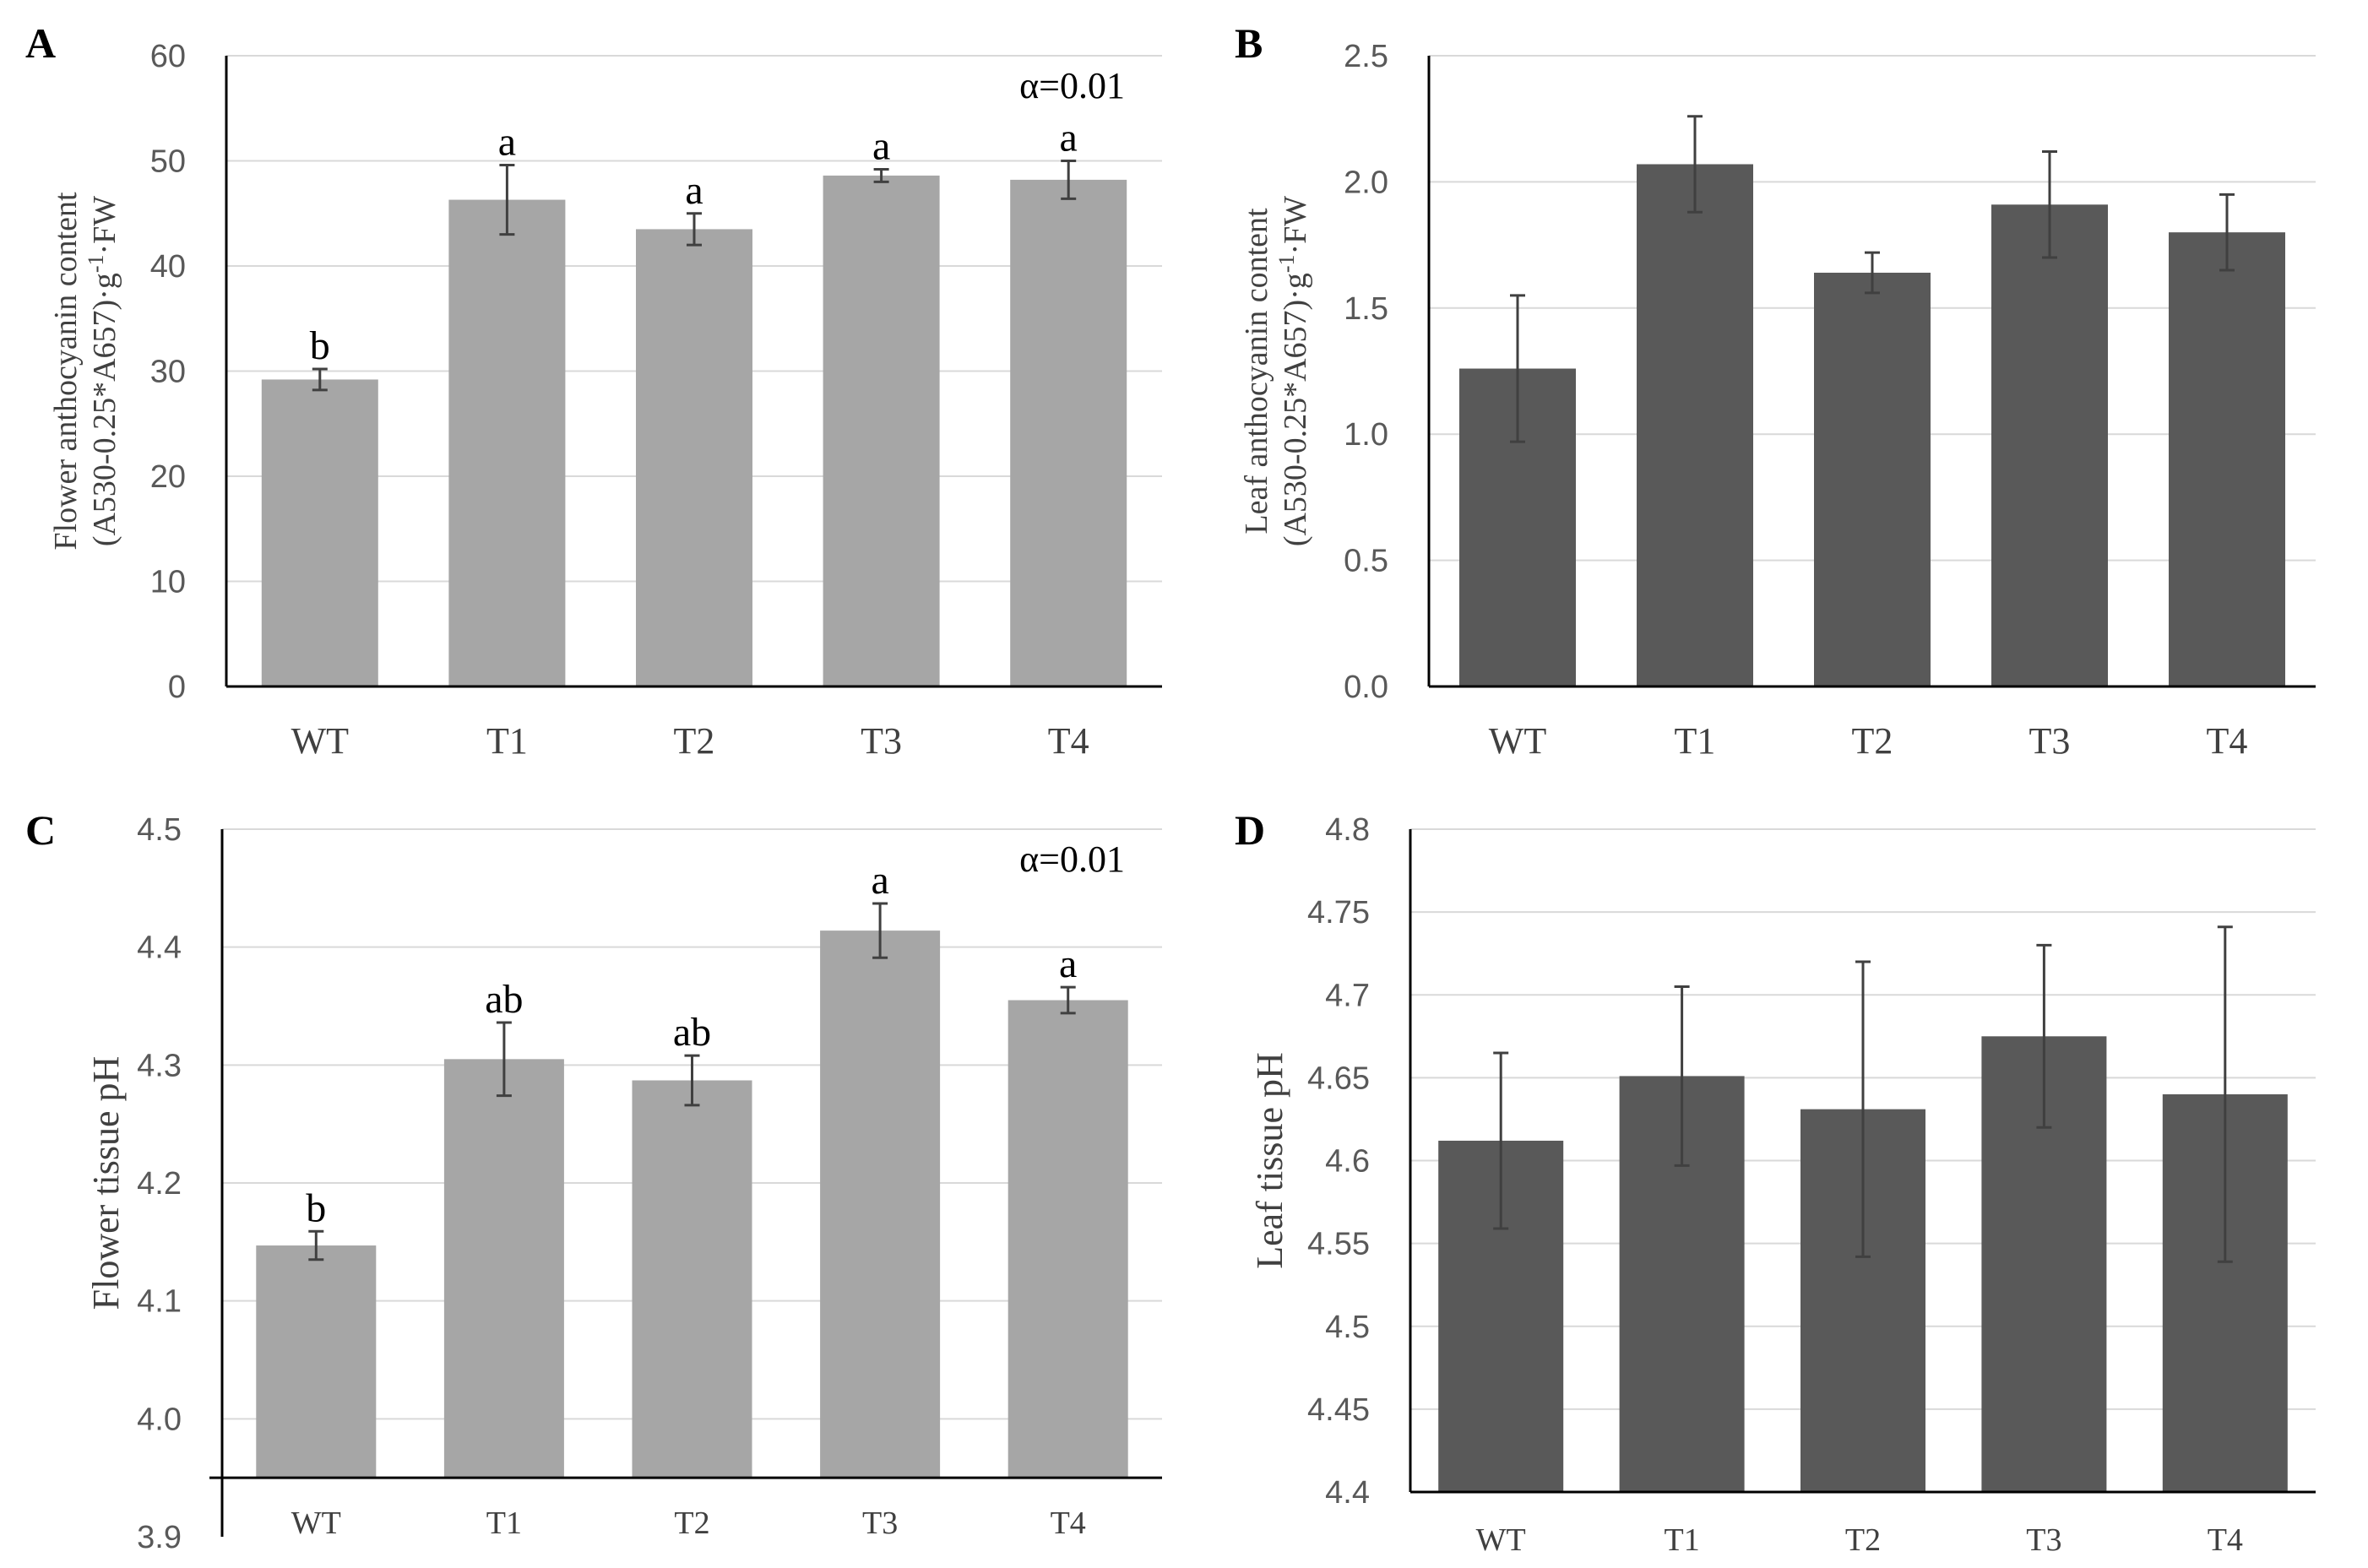 The image size is (2368, 1568). What do you see at coordinates (1338, 1410) in the screenshot?
I see `y-tick-label: 4.45` at bounding box center [1338, 1410].